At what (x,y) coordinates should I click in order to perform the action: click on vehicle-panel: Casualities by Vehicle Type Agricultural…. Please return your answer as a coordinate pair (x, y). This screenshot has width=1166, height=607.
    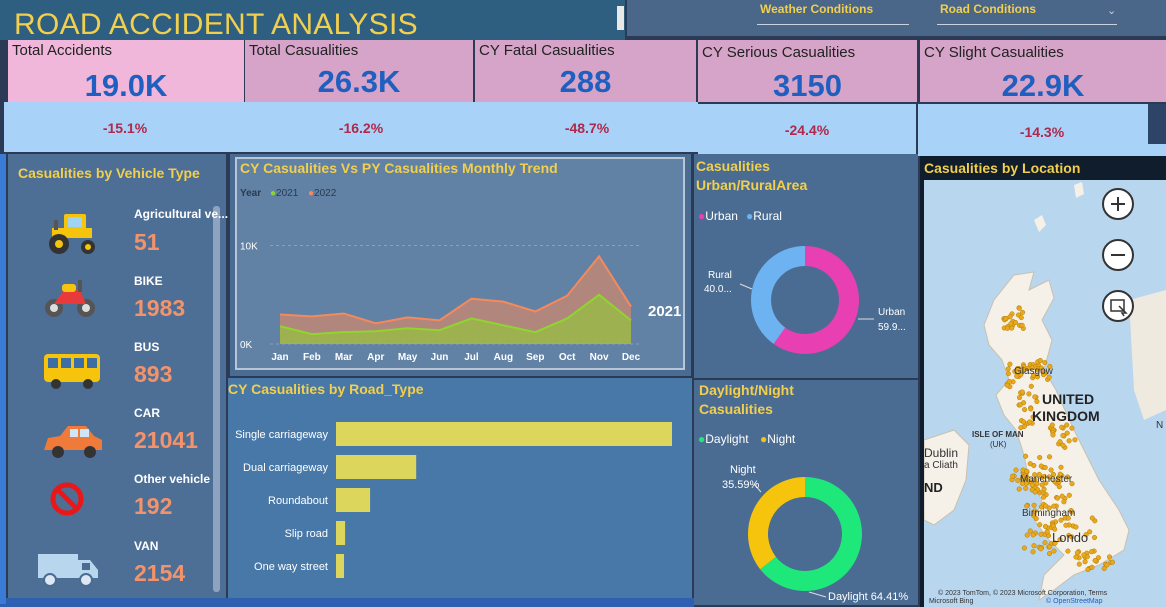
    Looking at the image, I should click on (118, 378).